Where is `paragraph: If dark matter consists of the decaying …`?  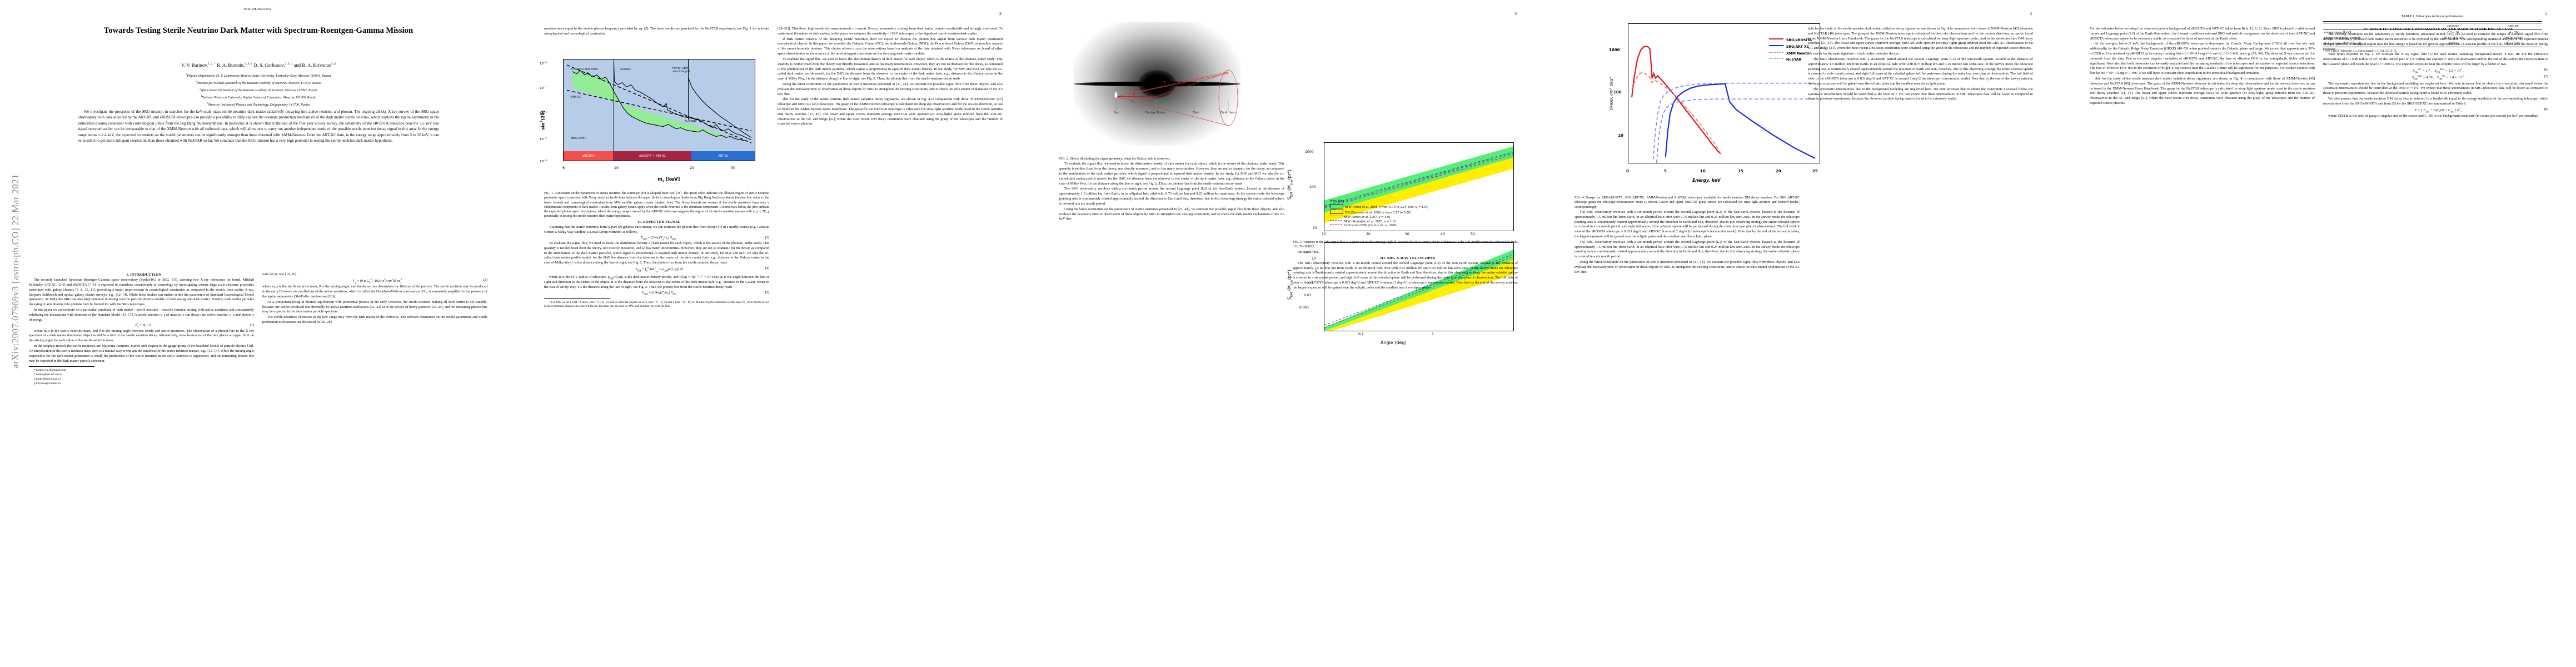
paragraph: If dark matter consists of the decaying … is located at coordinates (890, 46).